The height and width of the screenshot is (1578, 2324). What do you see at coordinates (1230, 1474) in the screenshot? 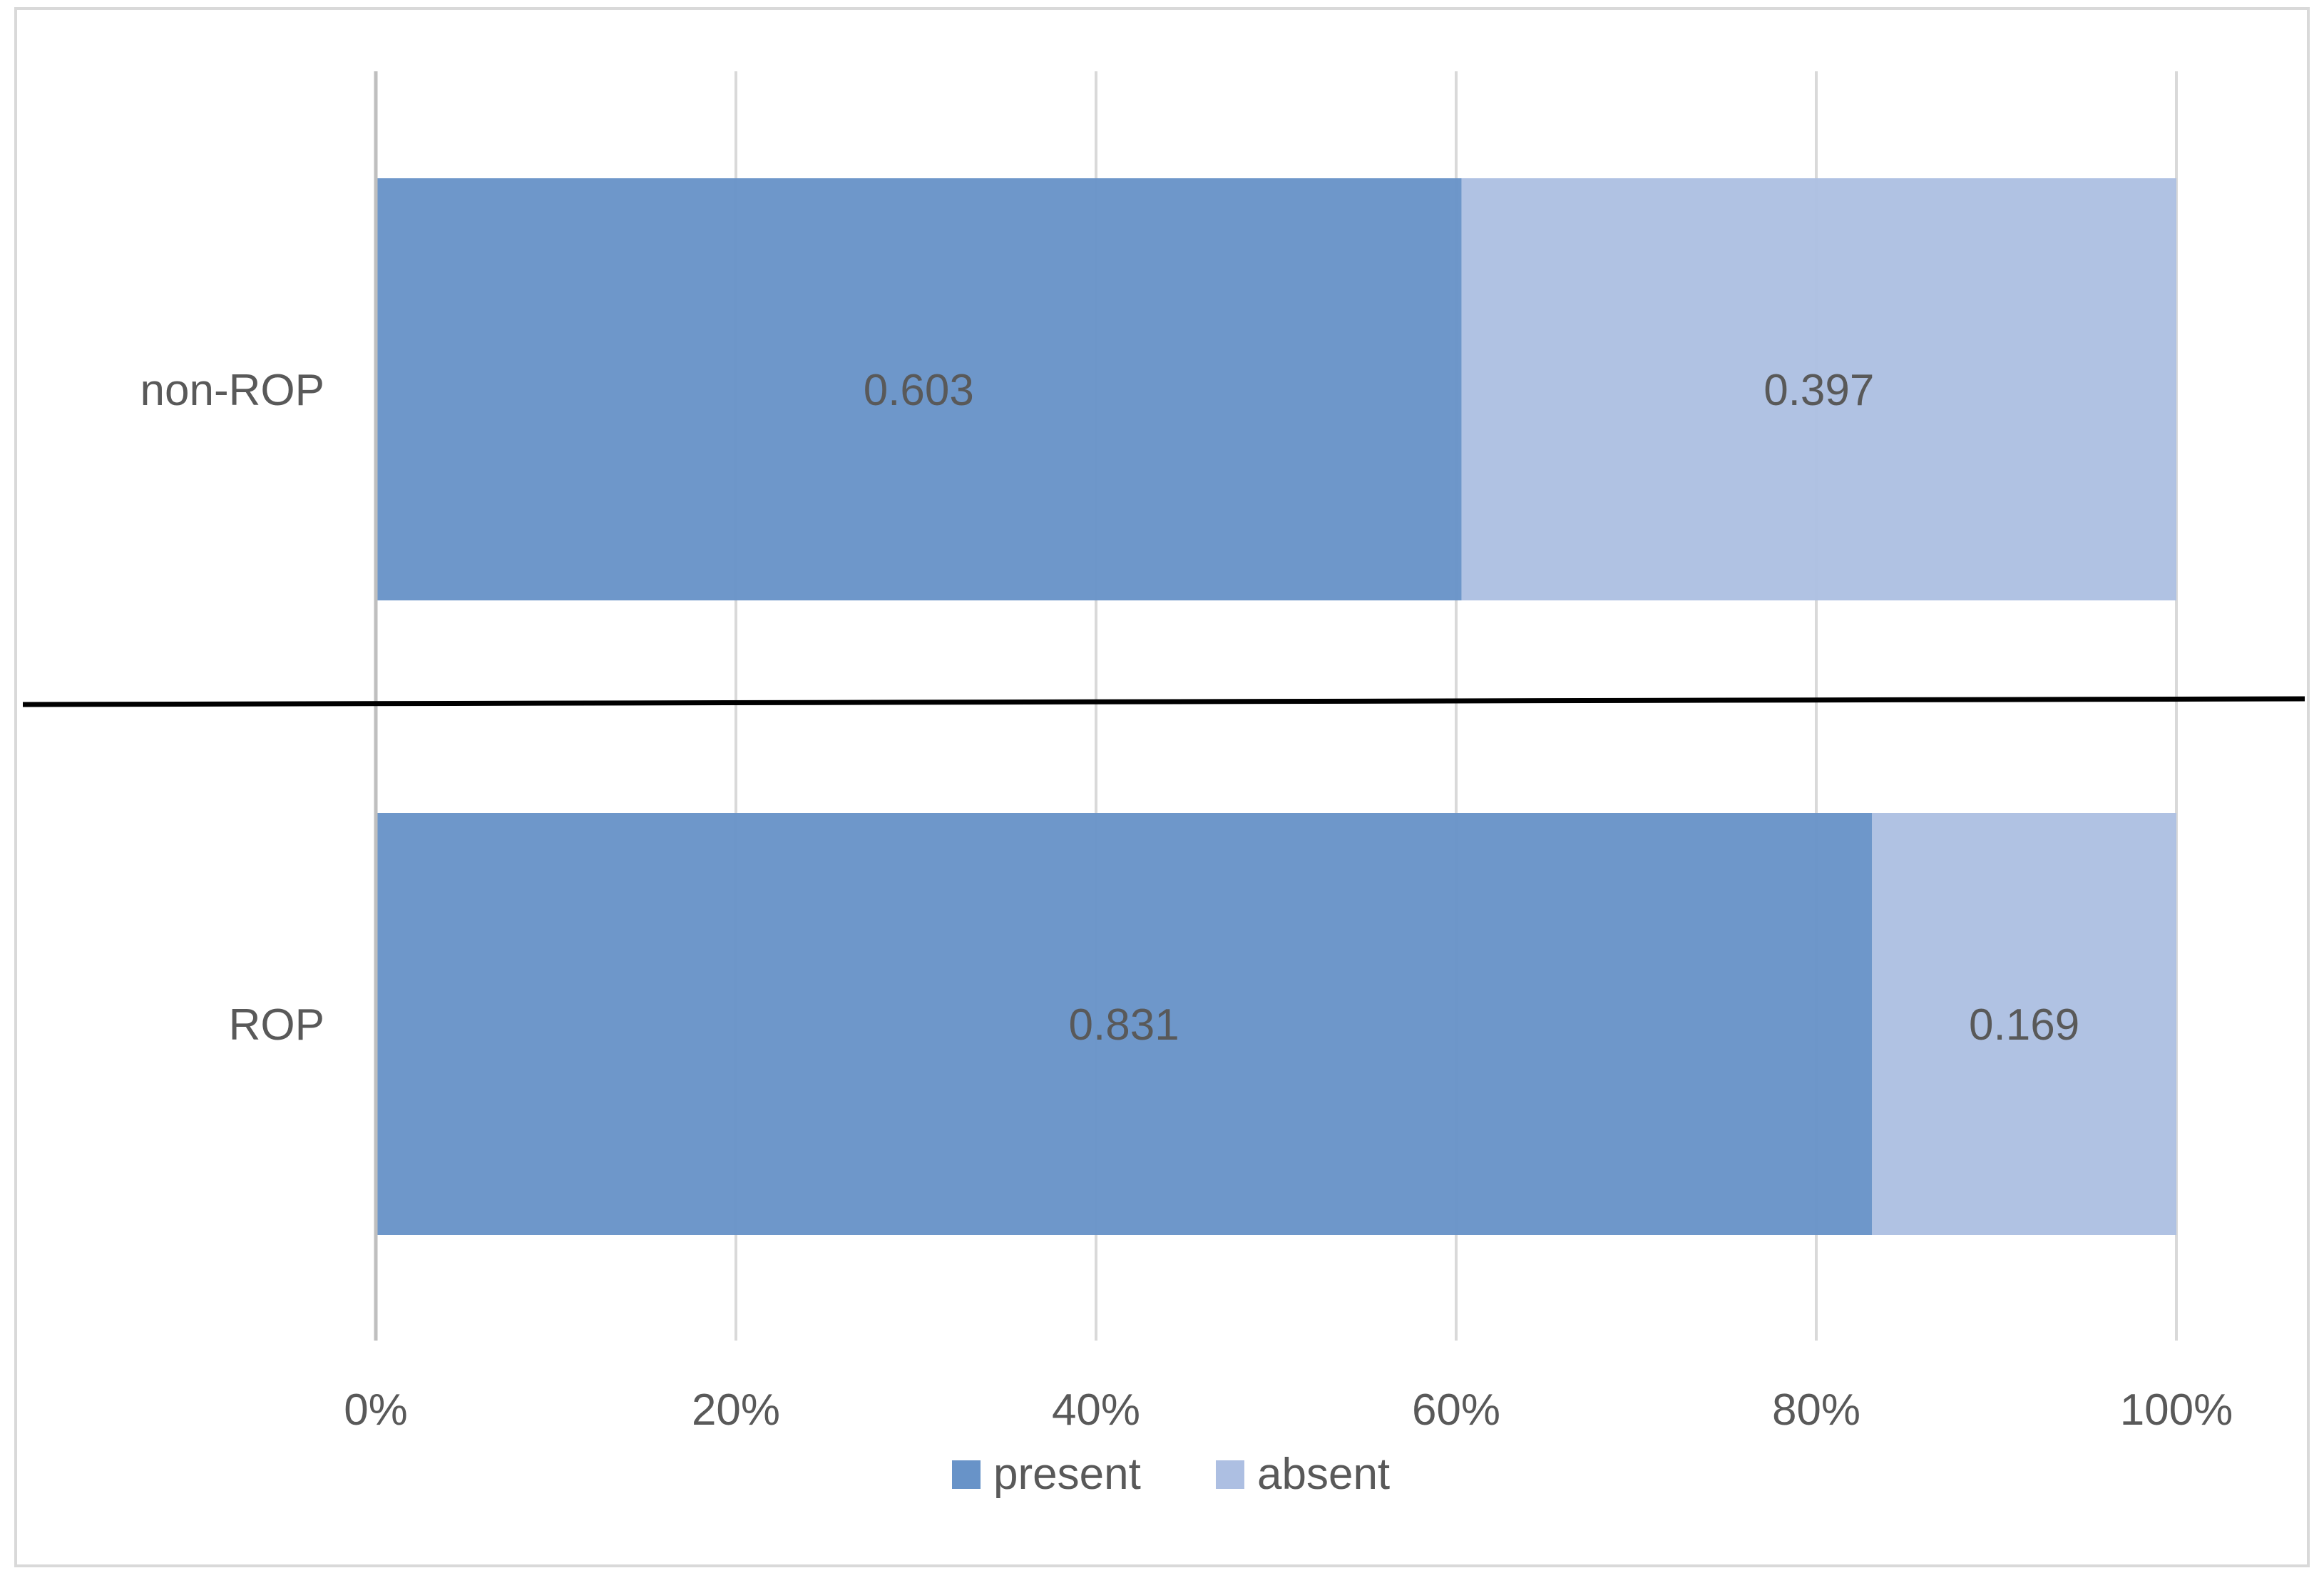
I see `legend-swatch-absent` at bounding box center [1230, 1474].